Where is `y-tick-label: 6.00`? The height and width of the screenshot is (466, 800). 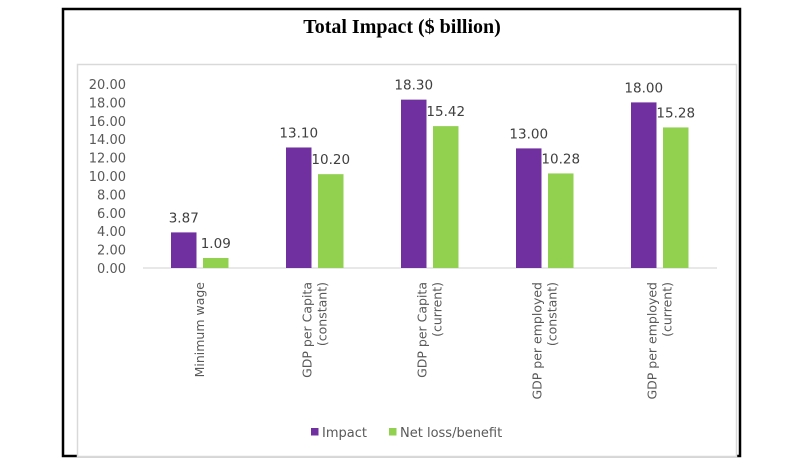 y-tick-label: 6.00 is located at coordinates (111, 214).